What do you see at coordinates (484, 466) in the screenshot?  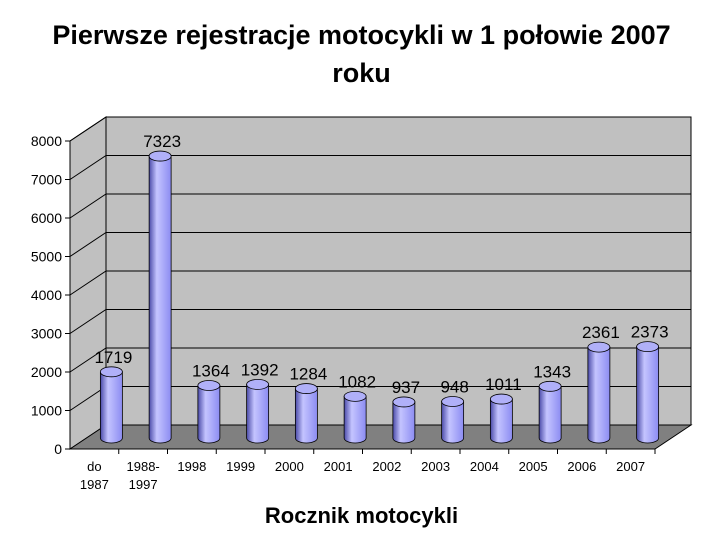 I see `x-tick-label: 2004` at bounding box center [484, 466].